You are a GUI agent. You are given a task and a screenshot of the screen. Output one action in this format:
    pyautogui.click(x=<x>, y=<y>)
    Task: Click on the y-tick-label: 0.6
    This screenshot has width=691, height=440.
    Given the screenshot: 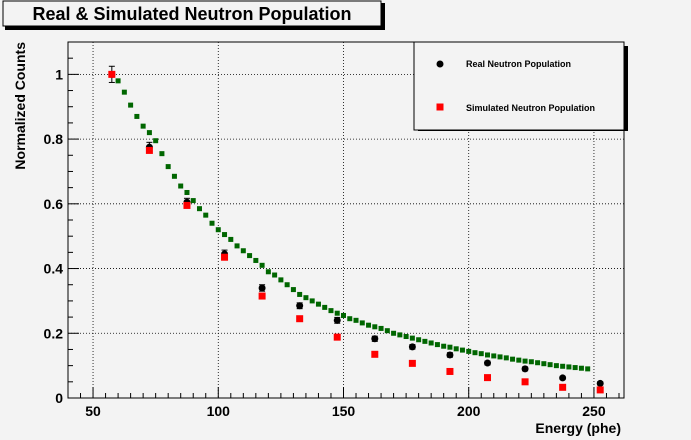 What is the action you would take?
    pyautogui.click(x=54, y=204)
    